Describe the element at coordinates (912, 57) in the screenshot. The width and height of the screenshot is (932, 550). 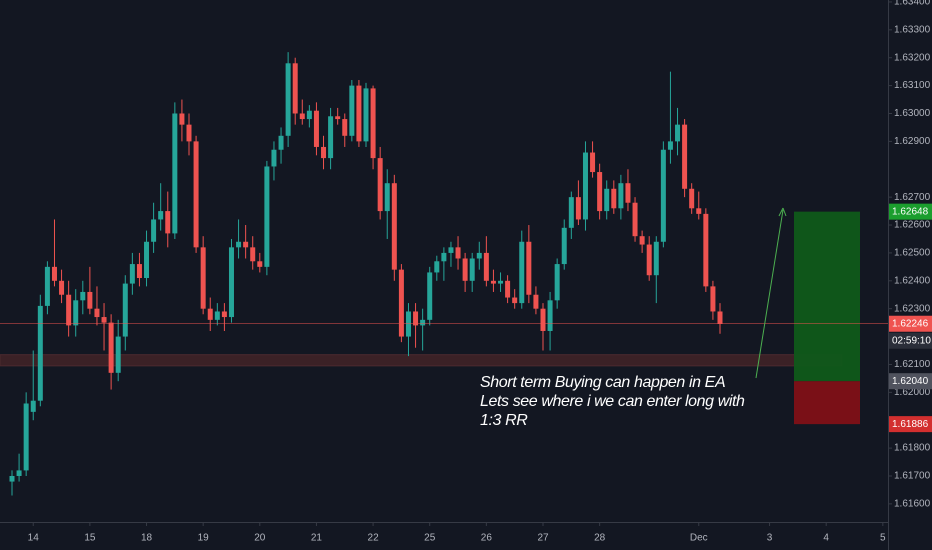
I see `y-tick-label: 1.63200` at that location.